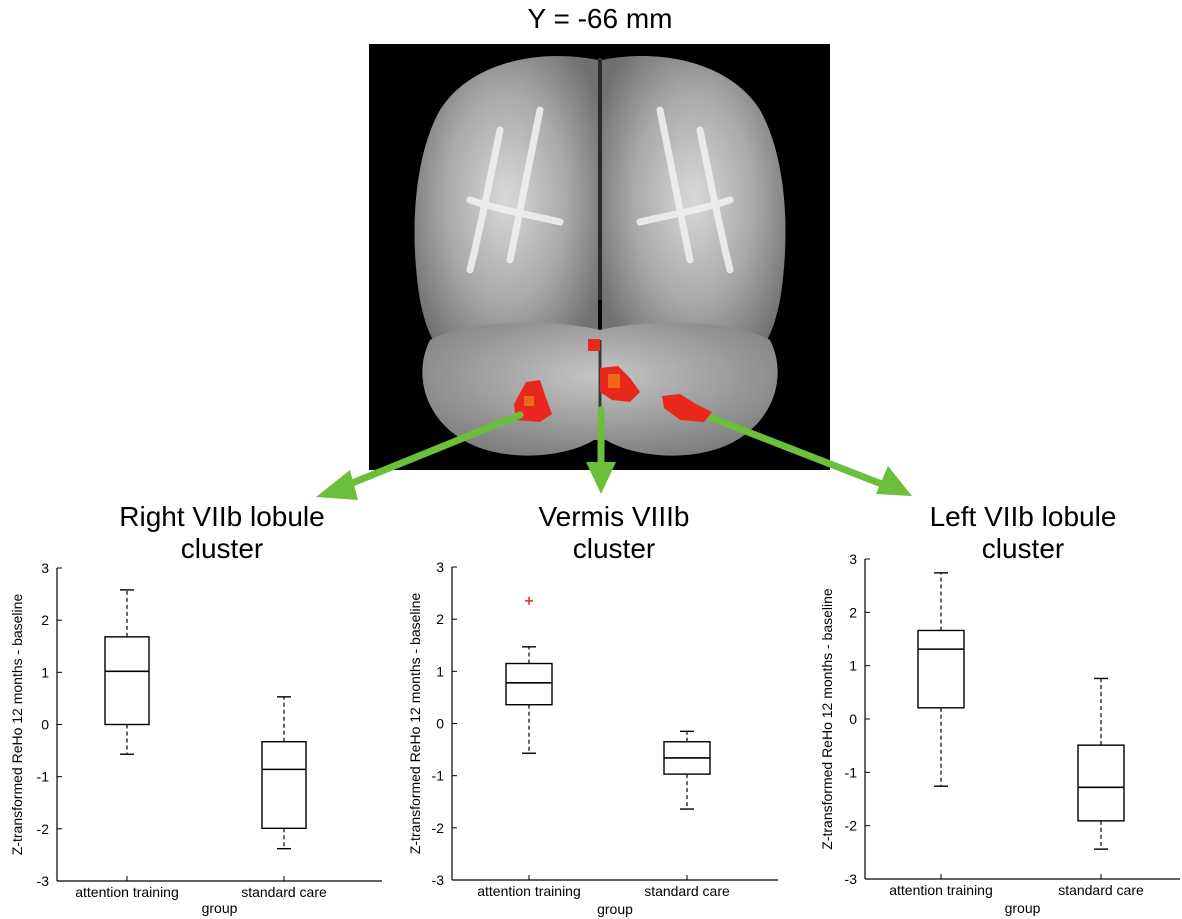 The height and width of the screenshot is (919, 1182). What do you see at coordinates (1023, 516) in the screenshot?
I see `panel-title-left-line1: Left VIIb lobule` at bounding box center [1023, 516].